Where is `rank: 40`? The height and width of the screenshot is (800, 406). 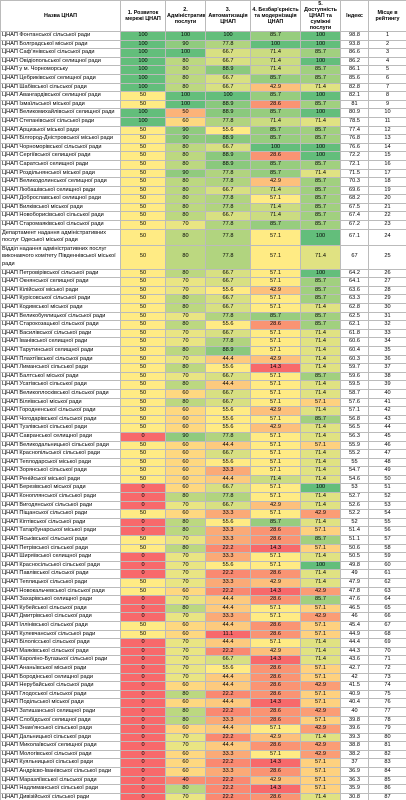 rank: 40 is located at coordinates (387, 393).